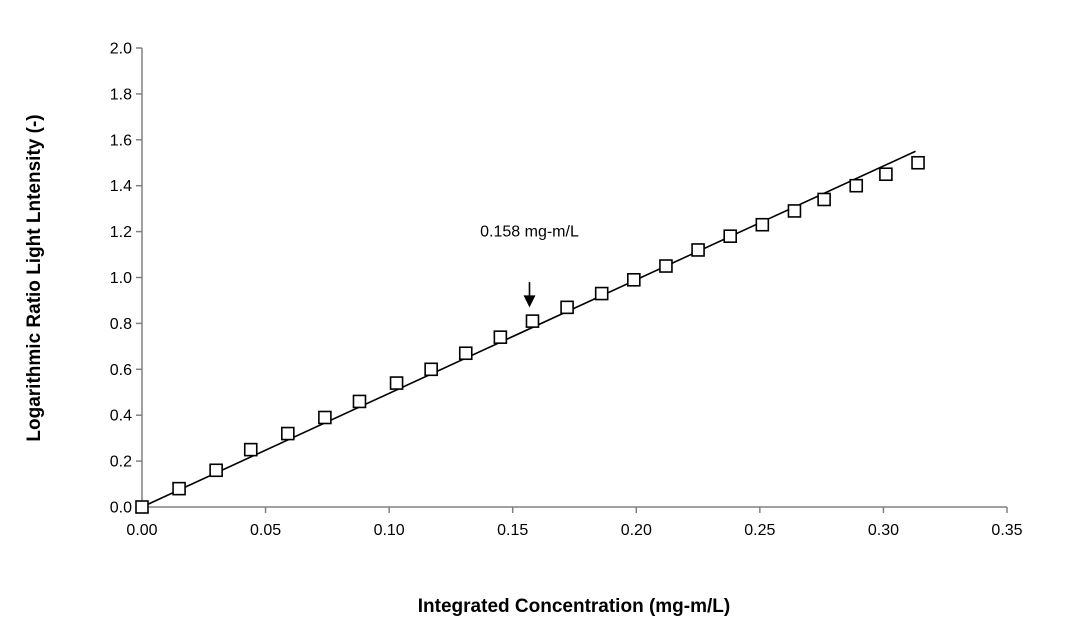 This screenshot has width=1068, height=627. What do you see at coordinates (121, 186) in the screenshot?
I see `y-tick-label: 1.4` at bounding box center [121, 186].